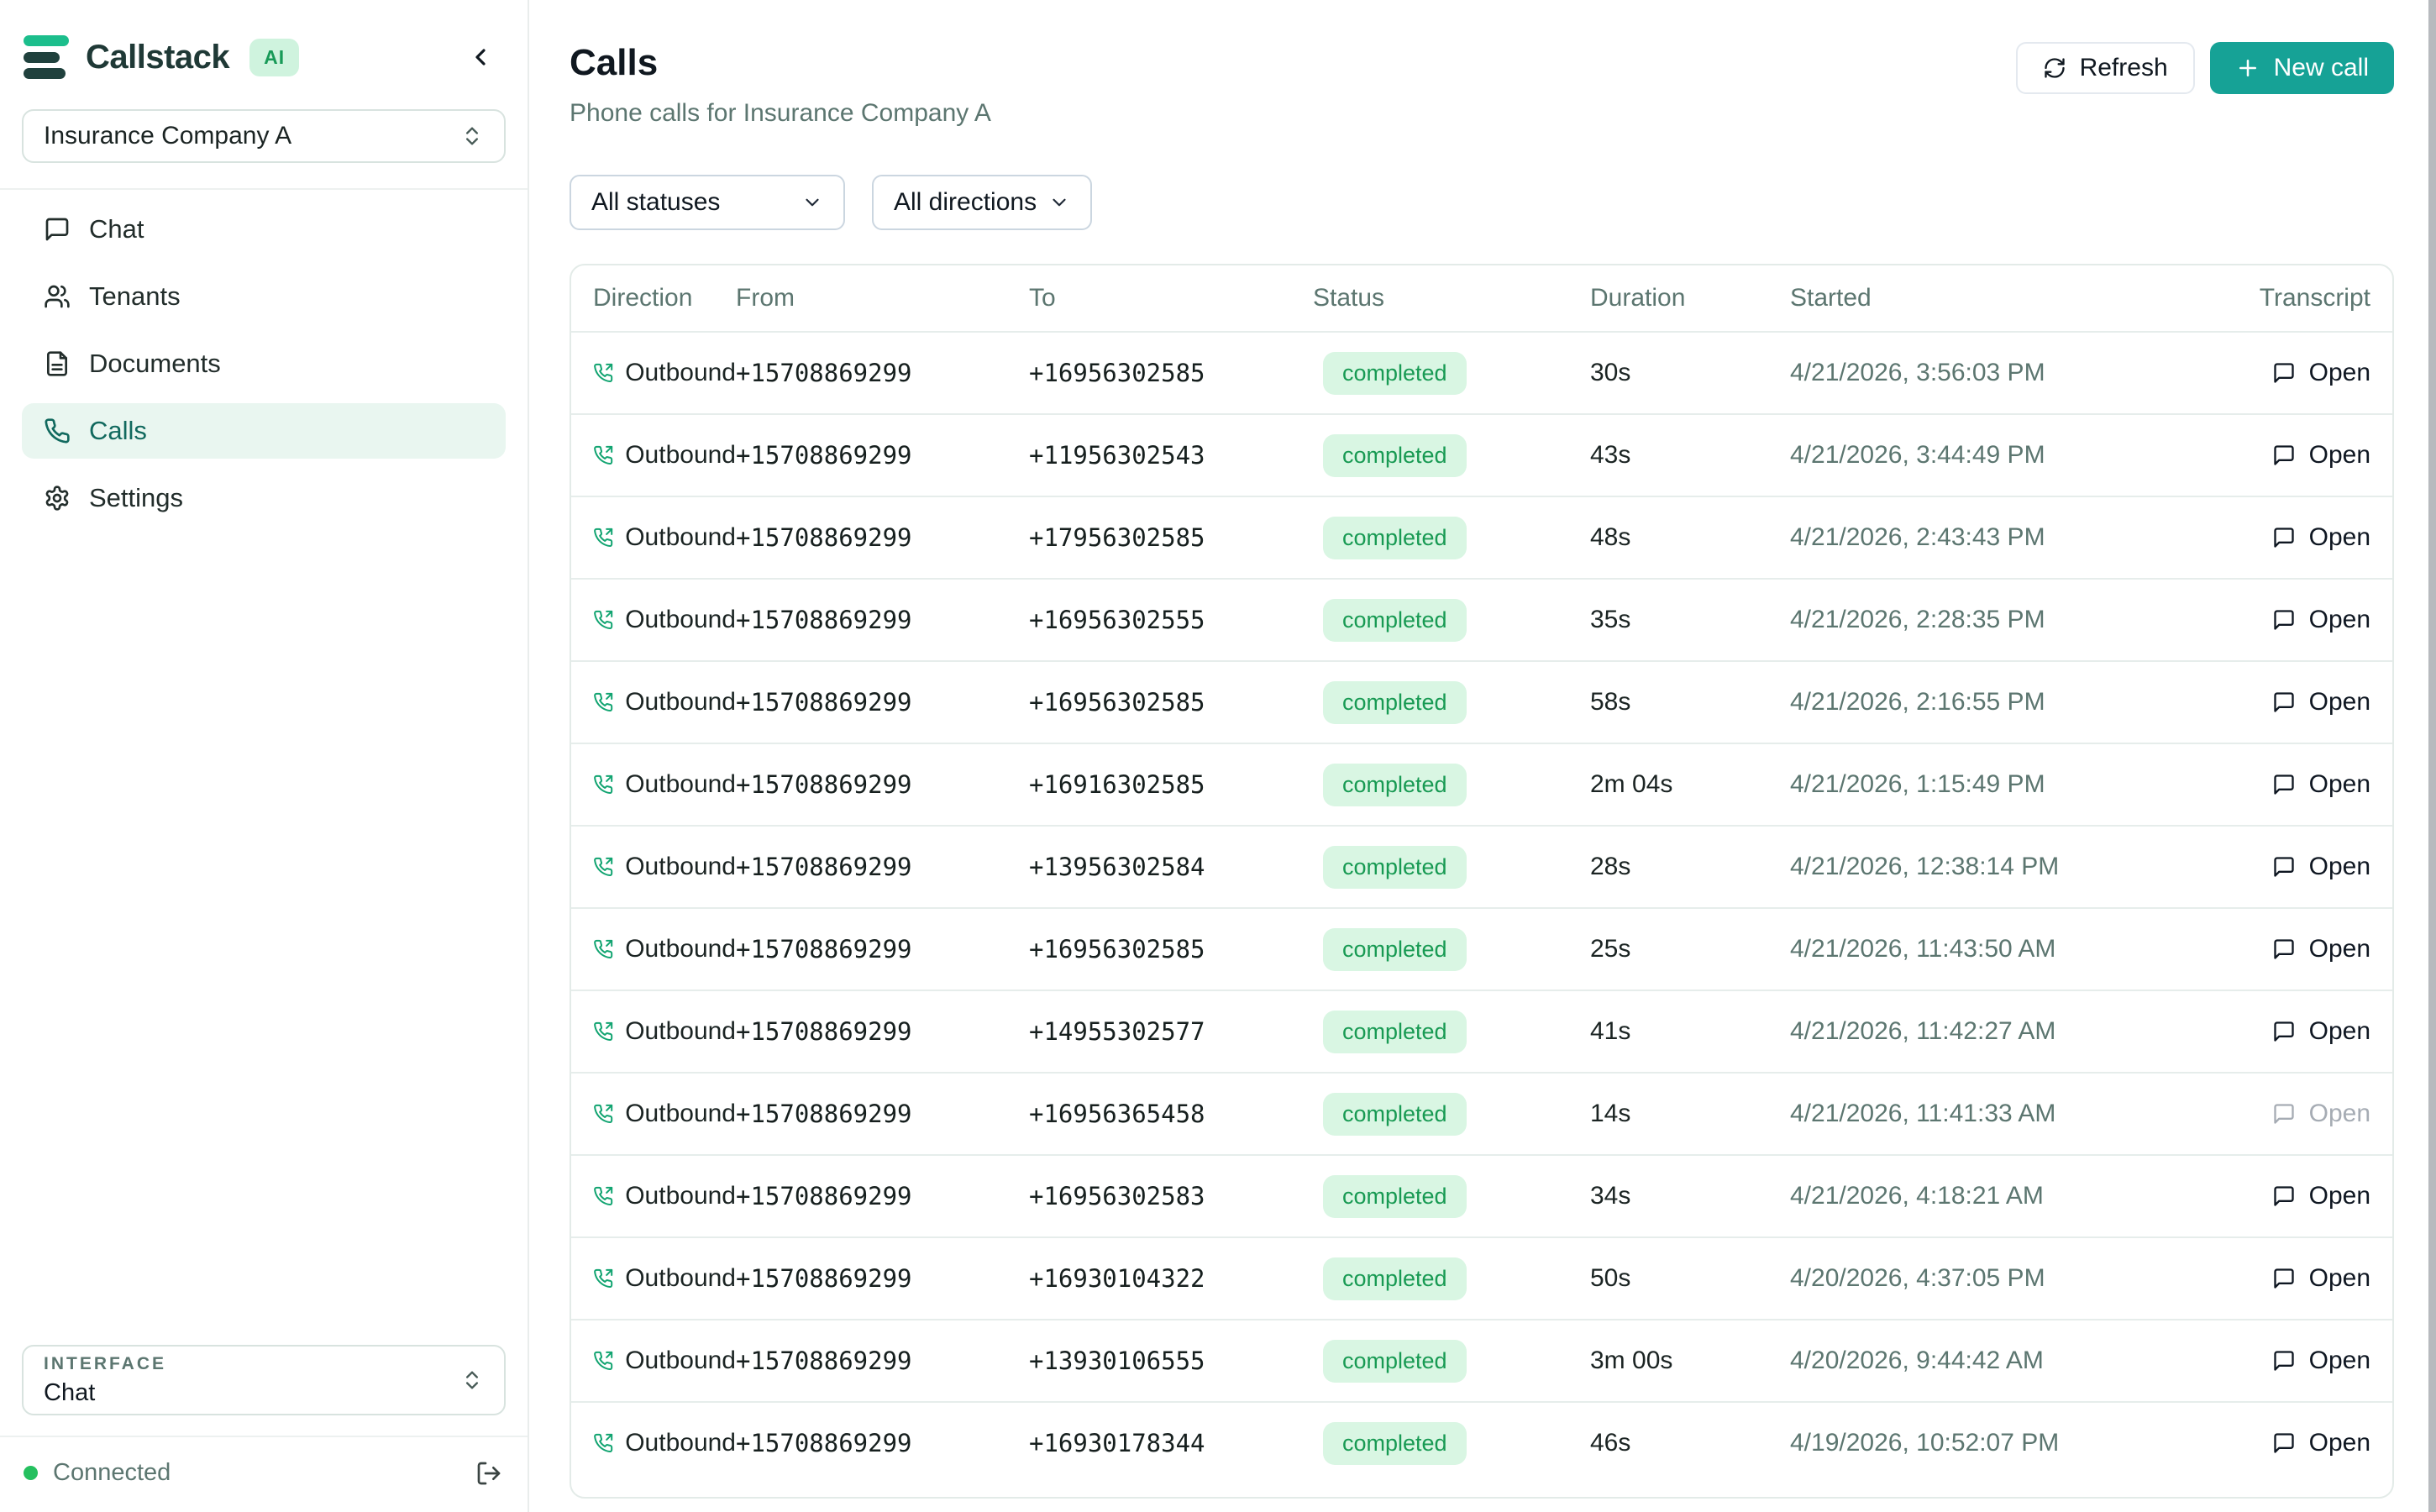  Describe the element at coordinates (2105, 68) in the screenshot. I see `refresh-button: Refresh` at that location.